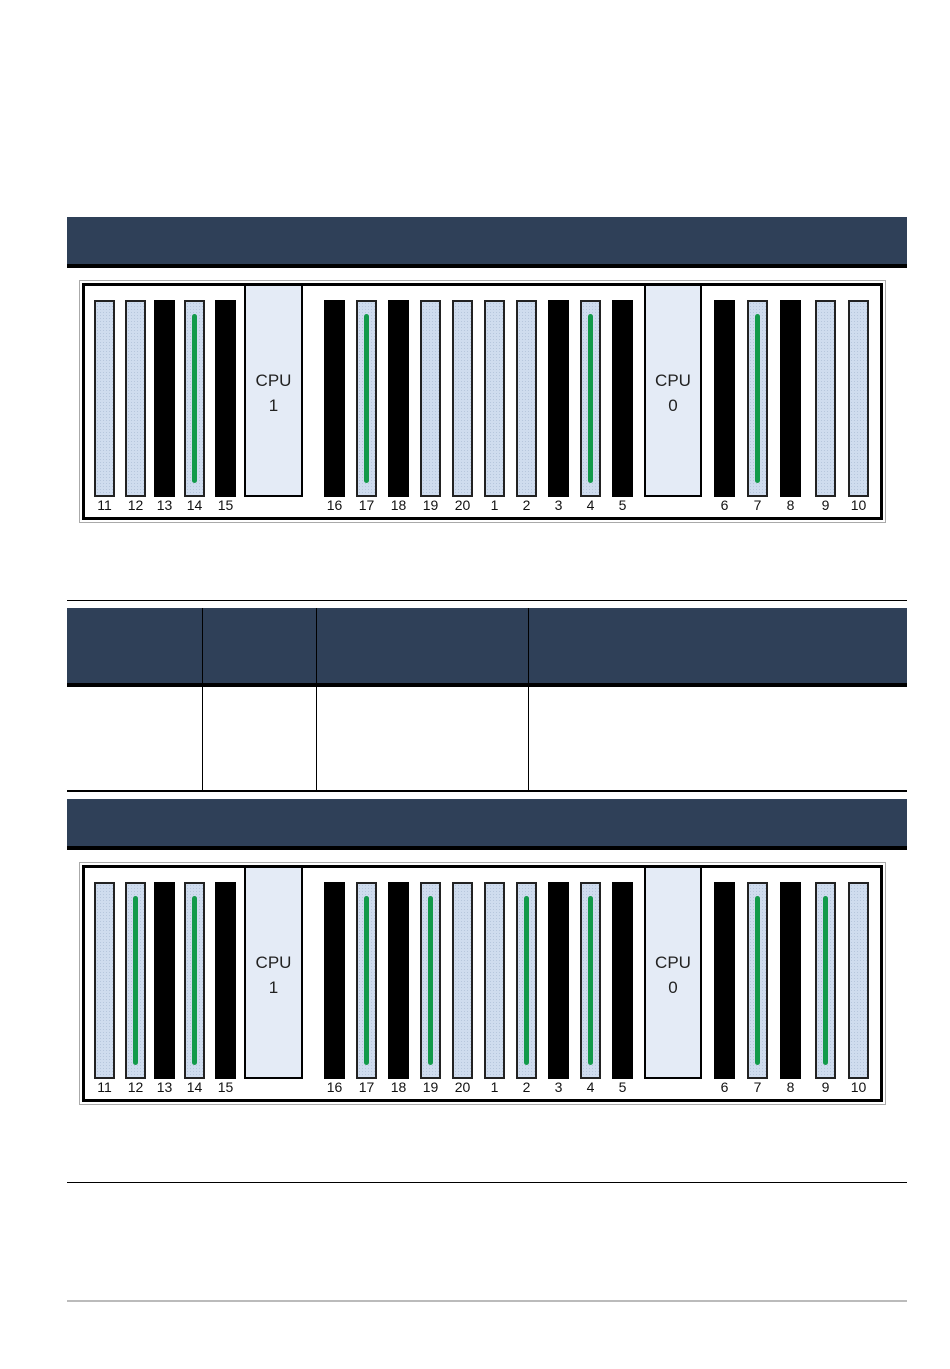 The image size is (950, 1369). I want to click on slot-label: 2, so click(526, 505).